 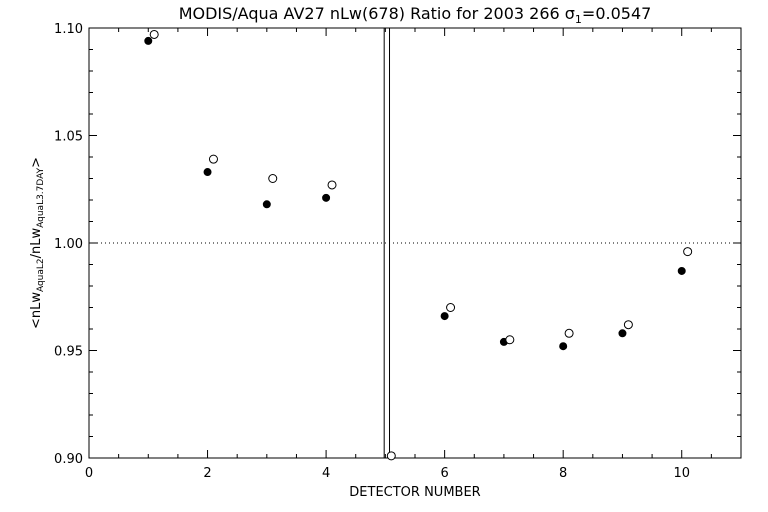 What do you see at coordinates (681, 473) in the screenshot?
I see `x-tick-label: 10` at bounding box center [681, 473].